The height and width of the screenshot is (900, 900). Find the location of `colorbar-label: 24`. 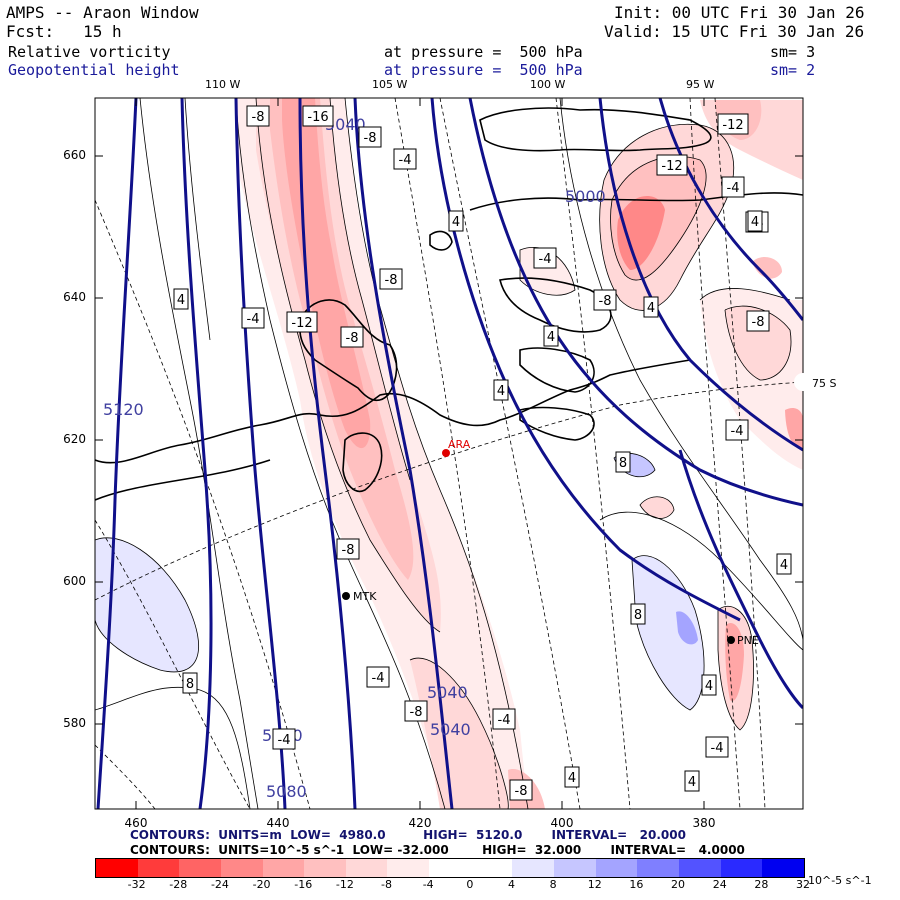

colorbar-label: 24 is located at coordinates (719, 884).